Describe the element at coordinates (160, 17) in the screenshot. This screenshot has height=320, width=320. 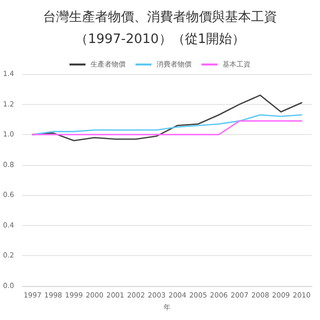
I see `chart-title: 台灣生產者物價、消費者物價與基本工資` at that location.